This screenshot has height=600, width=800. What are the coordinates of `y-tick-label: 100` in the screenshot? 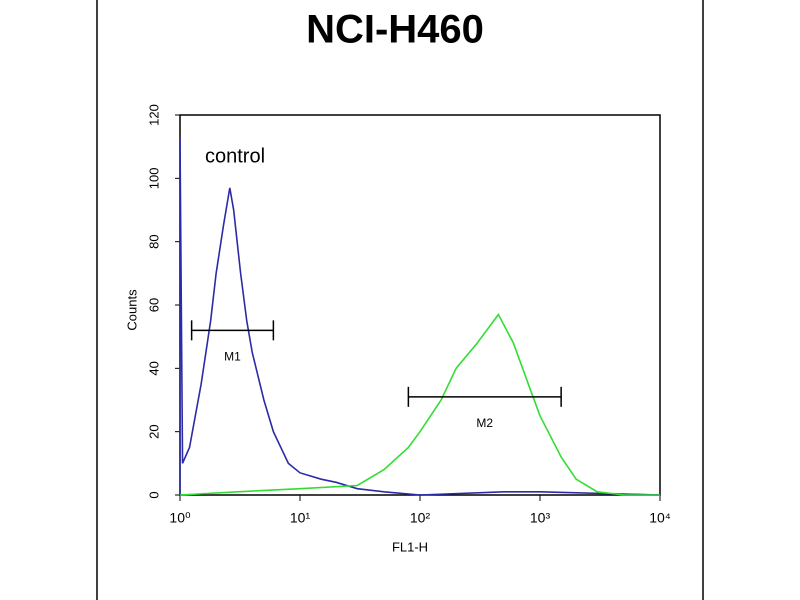 It's located at (153, 178).